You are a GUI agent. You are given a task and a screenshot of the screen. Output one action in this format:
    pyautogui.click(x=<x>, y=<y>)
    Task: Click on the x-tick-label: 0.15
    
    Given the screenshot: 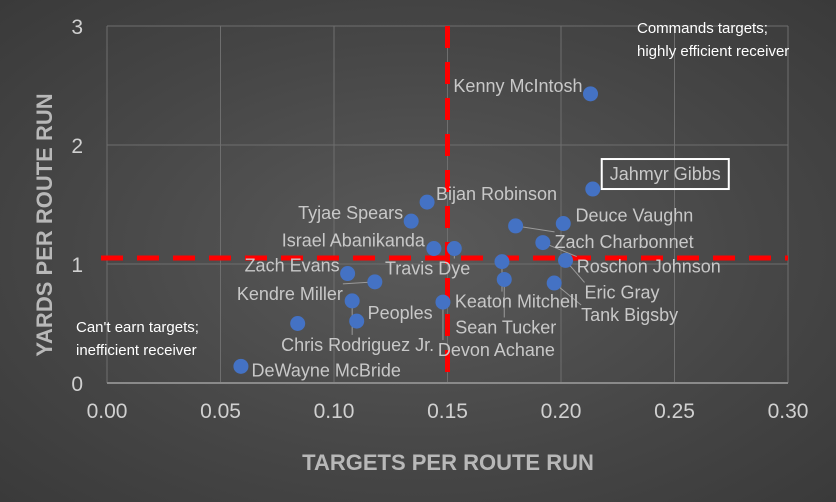 What is the action you would take?
    pyautogui.click(x=447, y=411)
    